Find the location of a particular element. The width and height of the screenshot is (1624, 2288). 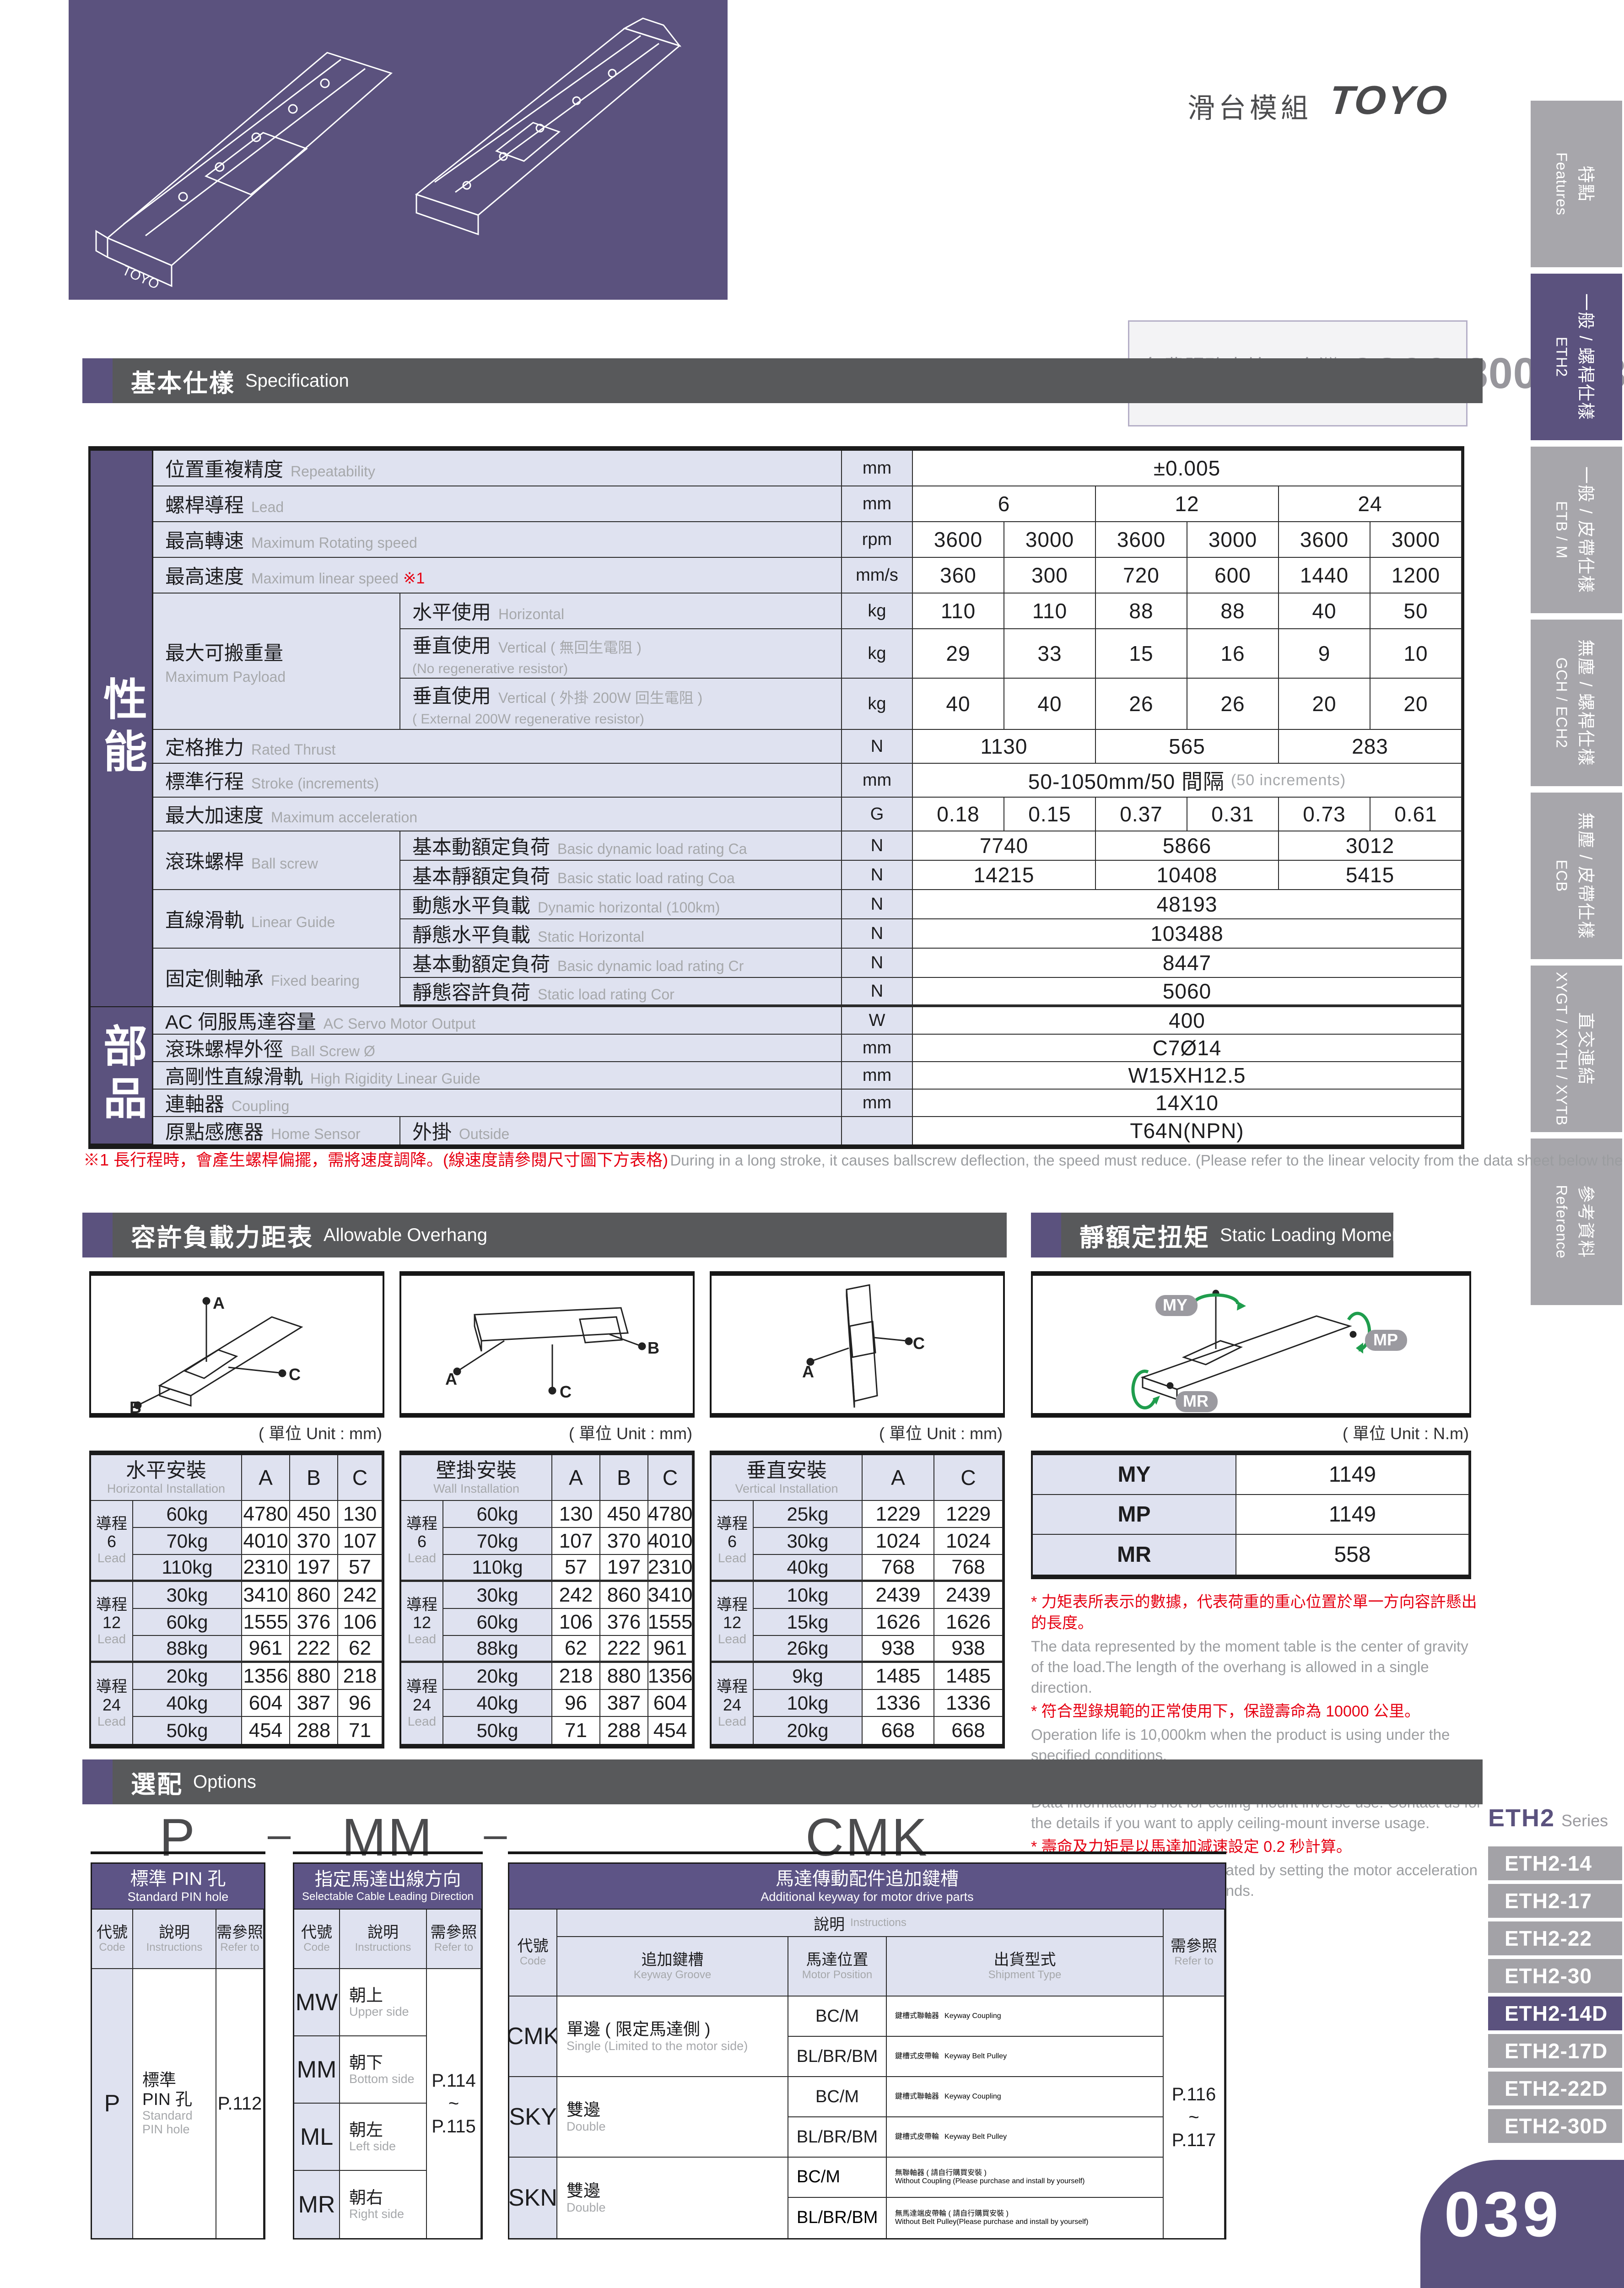

value: 1229 is located at coordinates (968, 1514).